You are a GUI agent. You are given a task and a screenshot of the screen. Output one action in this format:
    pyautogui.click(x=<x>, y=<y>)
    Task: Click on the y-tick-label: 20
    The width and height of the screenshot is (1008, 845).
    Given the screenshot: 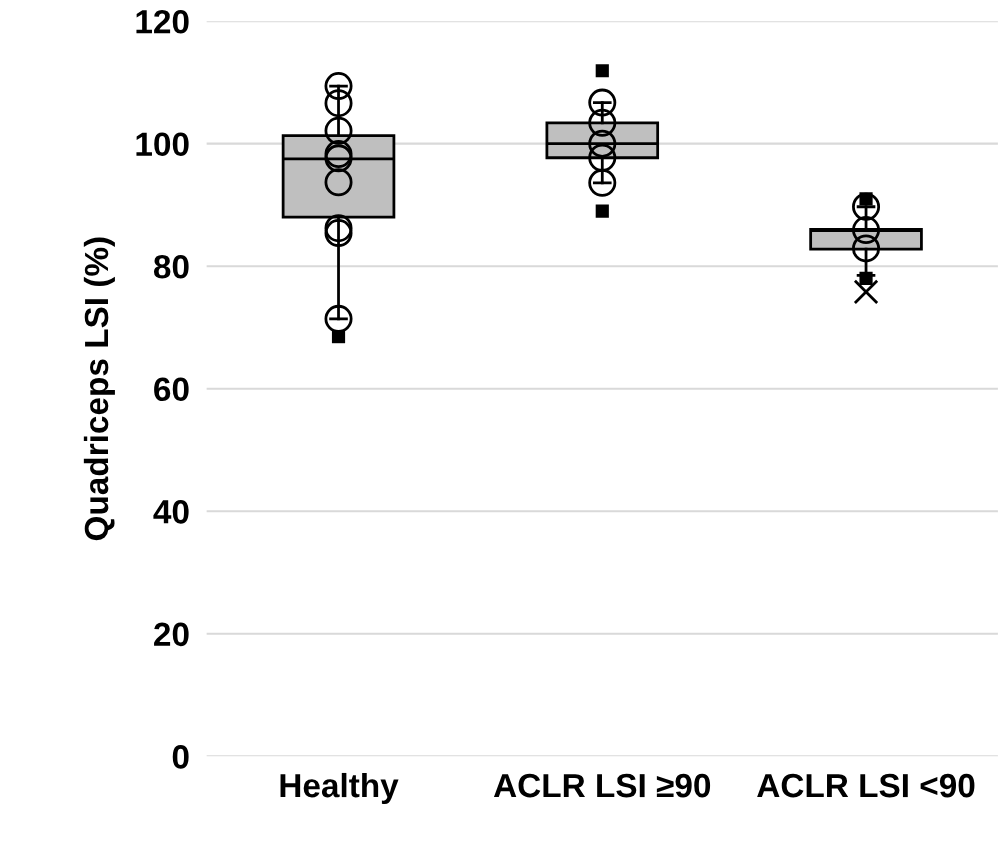 What is the action you would take?
    pyautogui.click(x=171, y=634)
    